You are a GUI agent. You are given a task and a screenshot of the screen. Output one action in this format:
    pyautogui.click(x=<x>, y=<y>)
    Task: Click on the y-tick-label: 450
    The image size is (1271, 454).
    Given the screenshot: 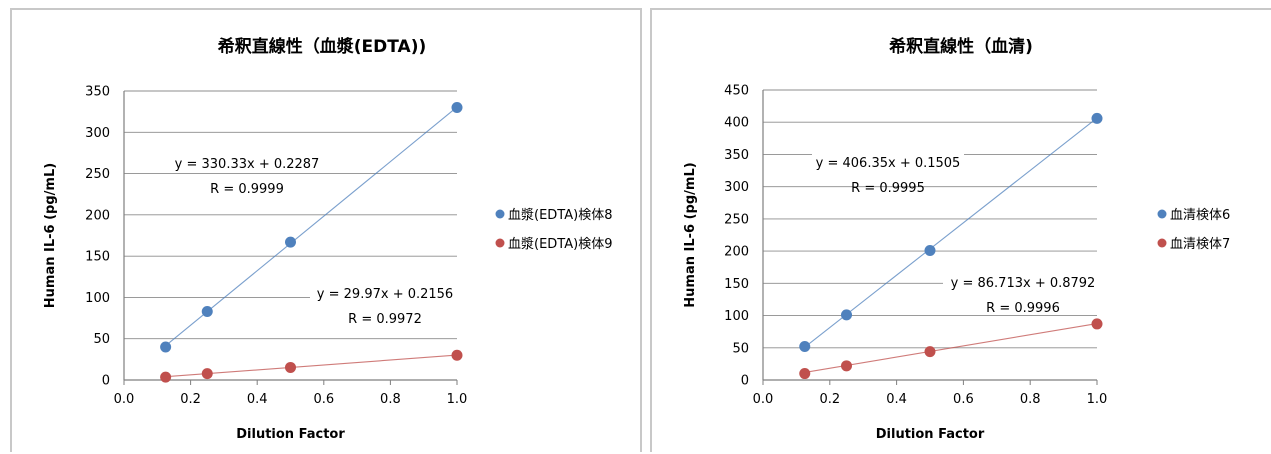 What is the action you would take?
    pyautogui.click(x=736, y=91)
    